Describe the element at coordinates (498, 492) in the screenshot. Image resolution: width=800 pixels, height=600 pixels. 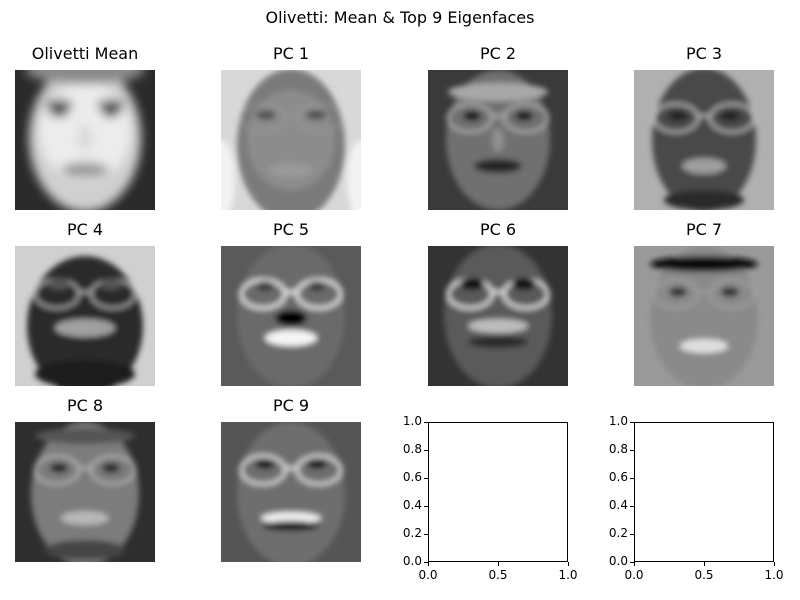
I see `axes-frame` at that location.